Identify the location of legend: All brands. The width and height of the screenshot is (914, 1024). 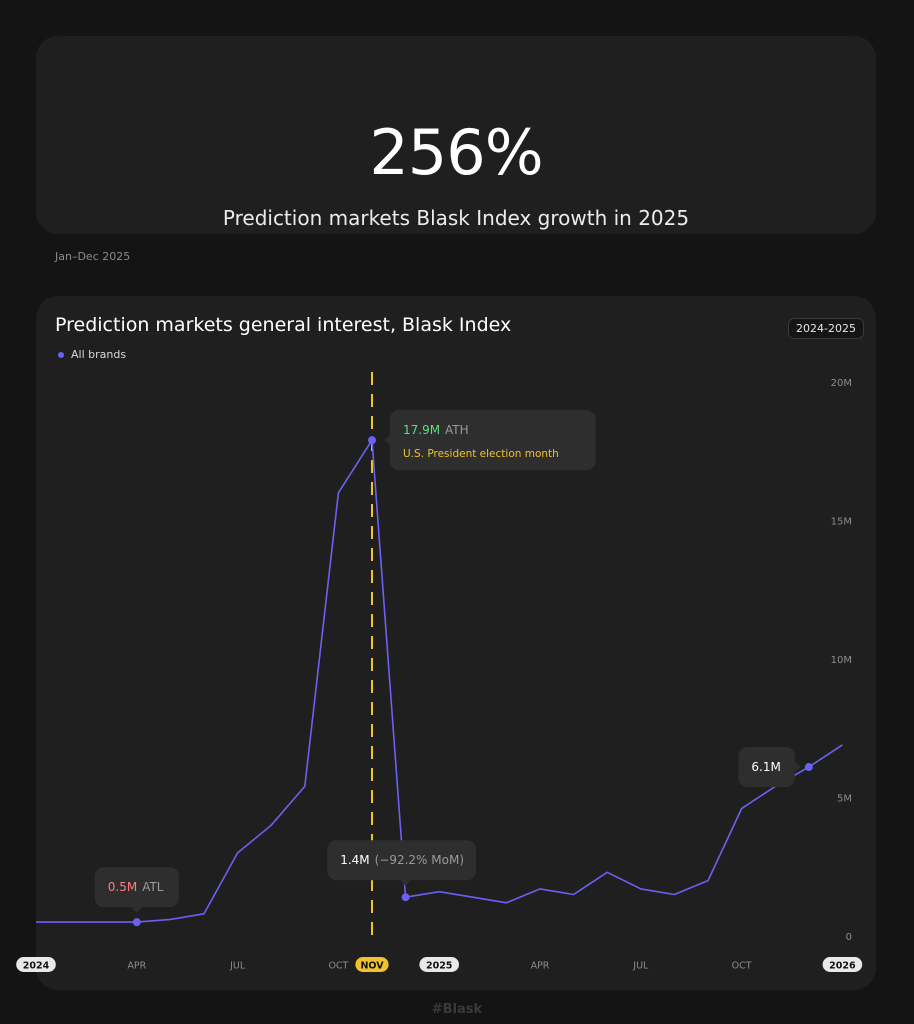
(92, 354).